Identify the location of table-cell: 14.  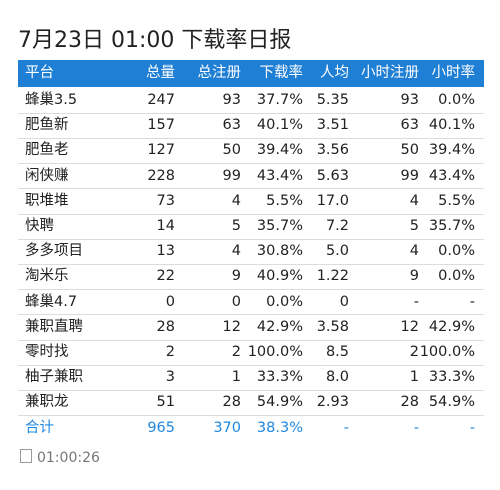
(165, 226).